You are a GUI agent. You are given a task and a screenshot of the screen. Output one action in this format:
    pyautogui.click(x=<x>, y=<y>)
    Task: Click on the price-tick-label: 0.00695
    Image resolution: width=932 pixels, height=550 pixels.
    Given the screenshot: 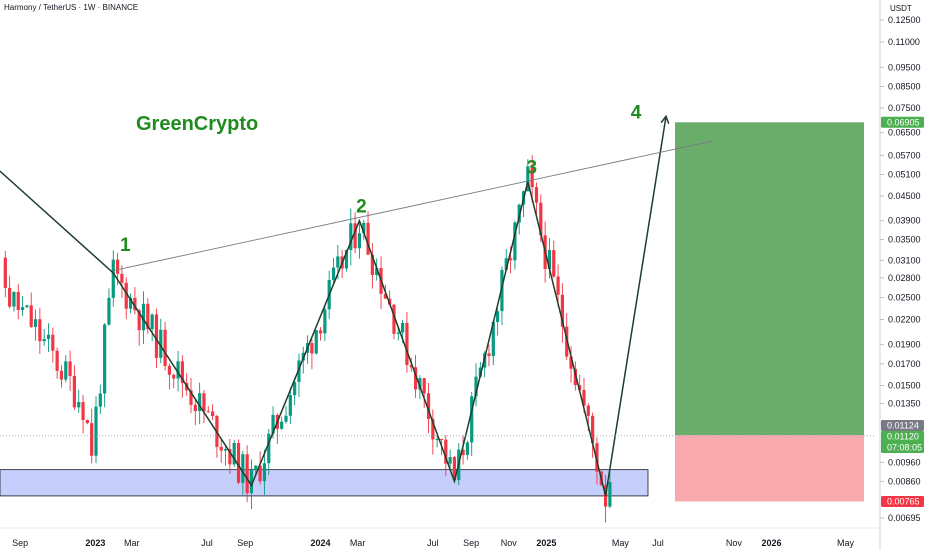 What is the action you would take?
    pyautogui.click(x=904, y=518)
    